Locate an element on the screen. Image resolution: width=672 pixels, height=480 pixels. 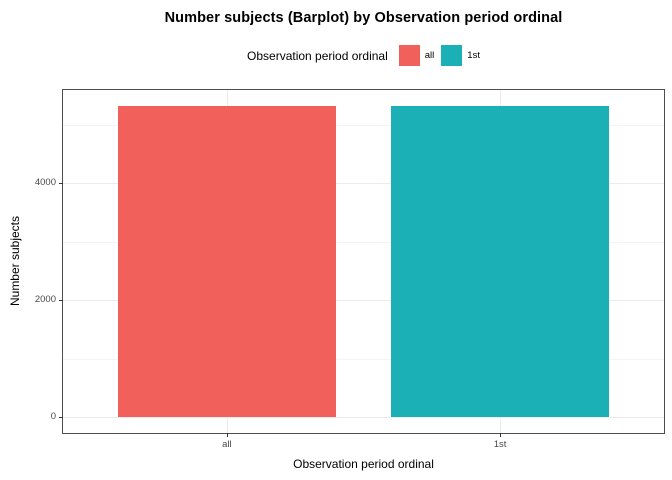
legend-swatch-1st is located at coordinates (452, 55).